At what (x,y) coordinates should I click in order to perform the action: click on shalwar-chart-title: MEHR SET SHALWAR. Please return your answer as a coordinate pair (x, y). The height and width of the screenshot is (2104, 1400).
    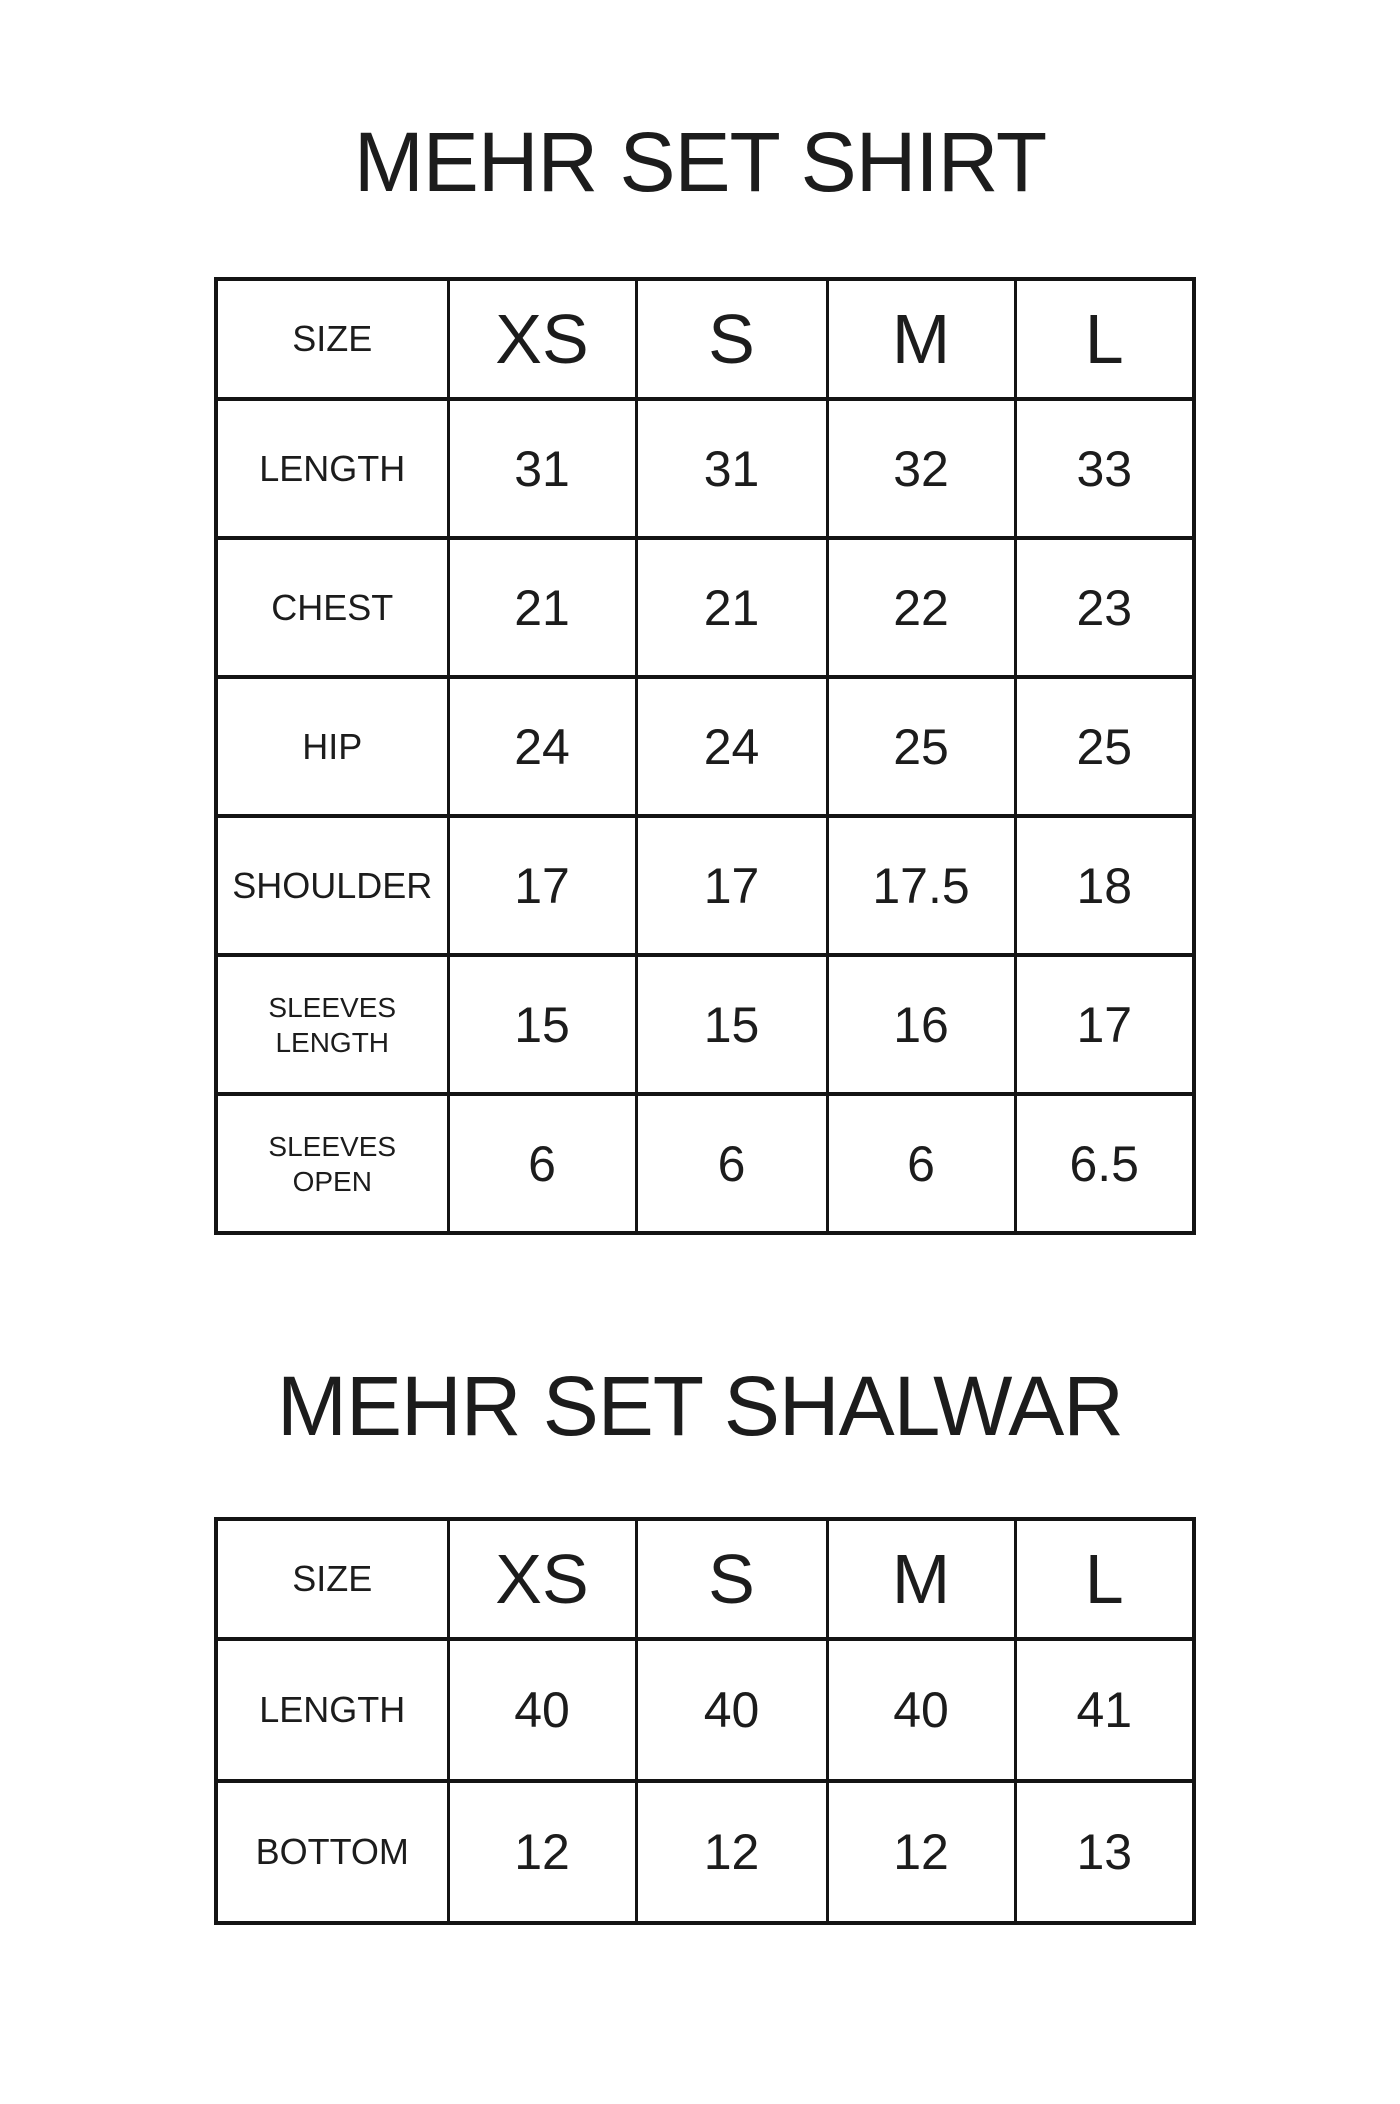
    Looking at the image, I should click on (700, 1406).